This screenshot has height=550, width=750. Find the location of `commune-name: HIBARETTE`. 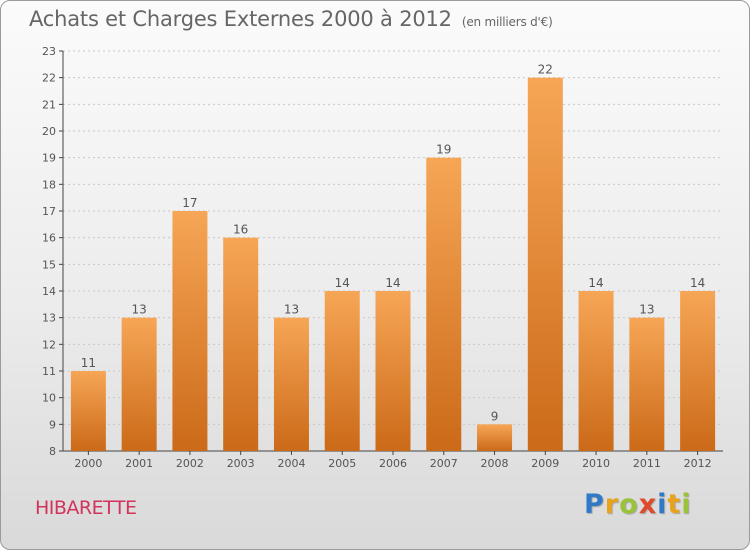

commune-name: HIBARETTE is located at coordinates (86, 508).